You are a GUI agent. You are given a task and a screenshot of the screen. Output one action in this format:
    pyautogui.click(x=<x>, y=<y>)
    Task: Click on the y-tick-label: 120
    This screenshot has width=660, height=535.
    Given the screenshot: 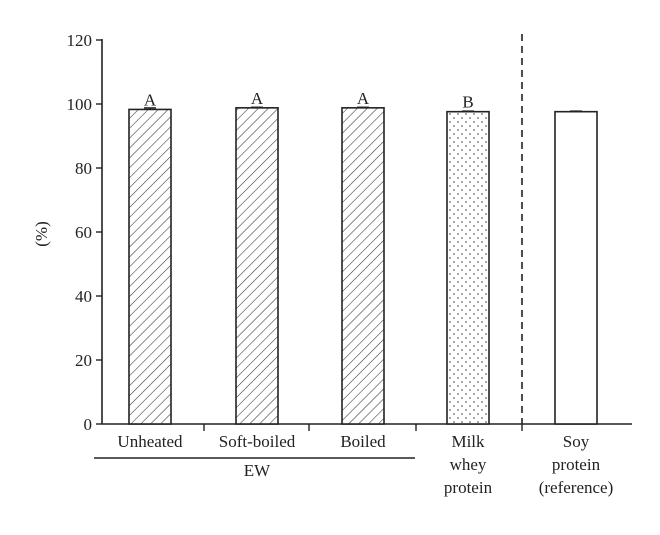 What is the action you would take?
    pyautogui.click(x=80, y=40)
    